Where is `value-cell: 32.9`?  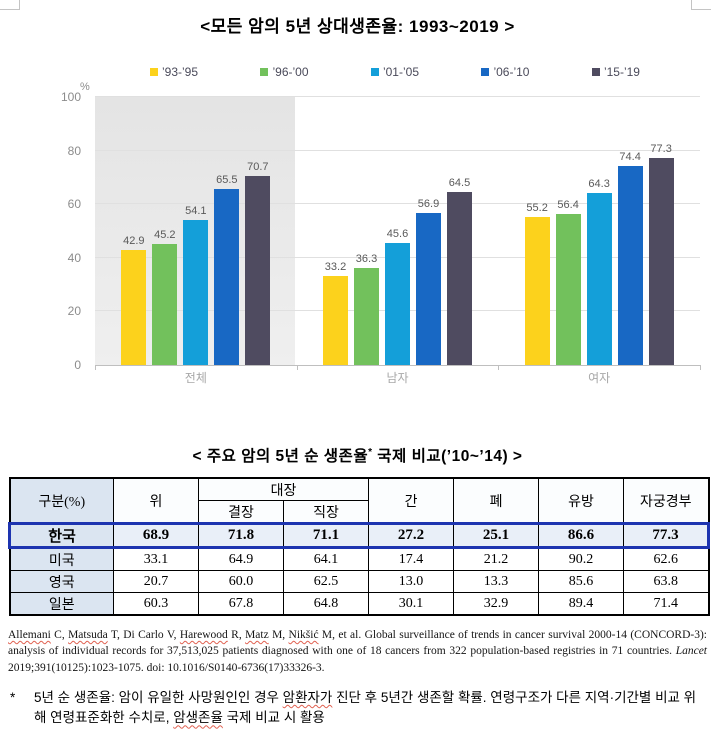 value-cell: 32.9 is located at coordinates (496, 604).